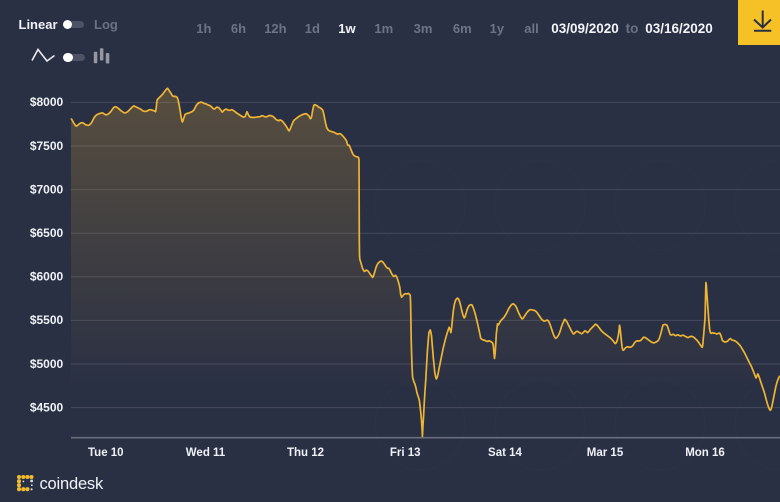 This screenshot has width=780, height=502. What do you see at coordinates (305, 453) in the screenshot?
I see `svg-text: Thu 12` at bounding box center [305, 453].